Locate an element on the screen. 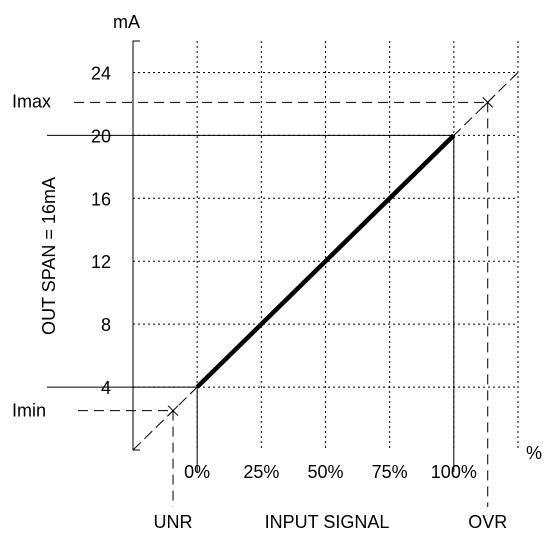 The width and height of the screenshot is (543, 533). x-tick-label-0: 0% is located at coordinates (197, 472).